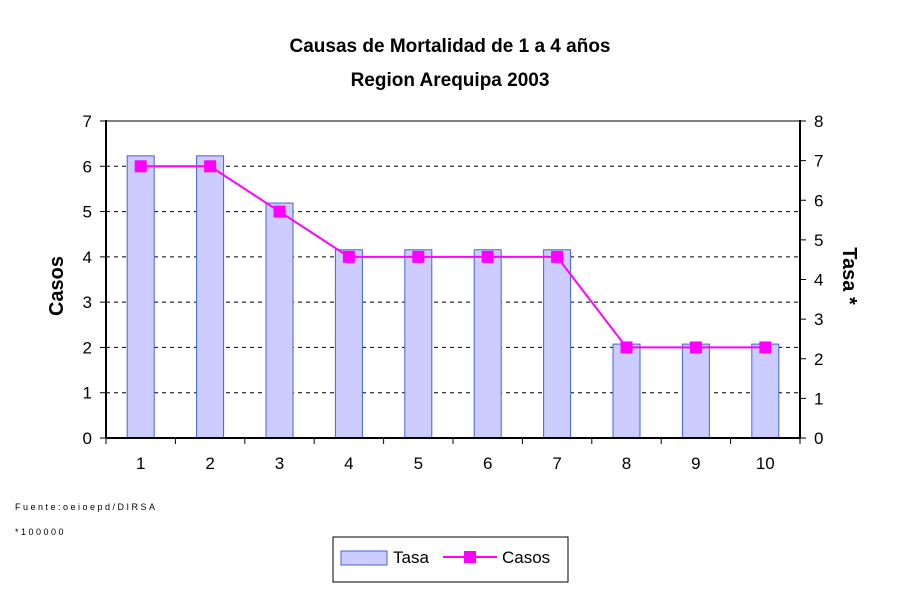 Image resolution: width=900 pixels, height=600 pixels. Describe the element at coordinates (86, 507) in the screenshot. I see `footnote-source: Fuente:oeioepd/DIRSA` at that location.